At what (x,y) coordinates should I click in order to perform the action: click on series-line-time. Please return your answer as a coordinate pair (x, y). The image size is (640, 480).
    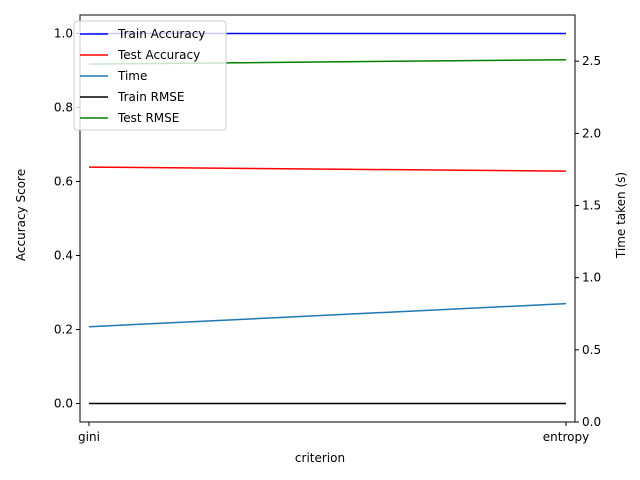
    Looking at the image, I should click on (327, 315).